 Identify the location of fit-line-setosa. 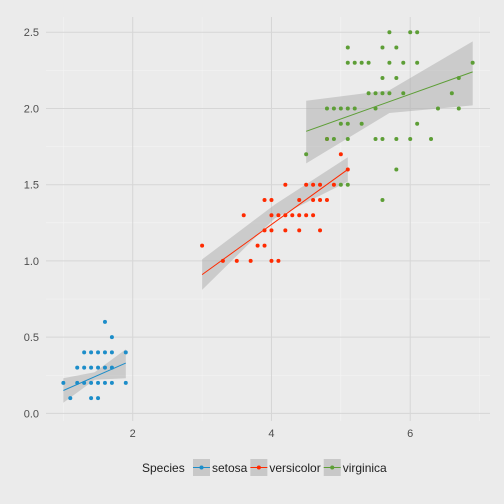
(94, 376).